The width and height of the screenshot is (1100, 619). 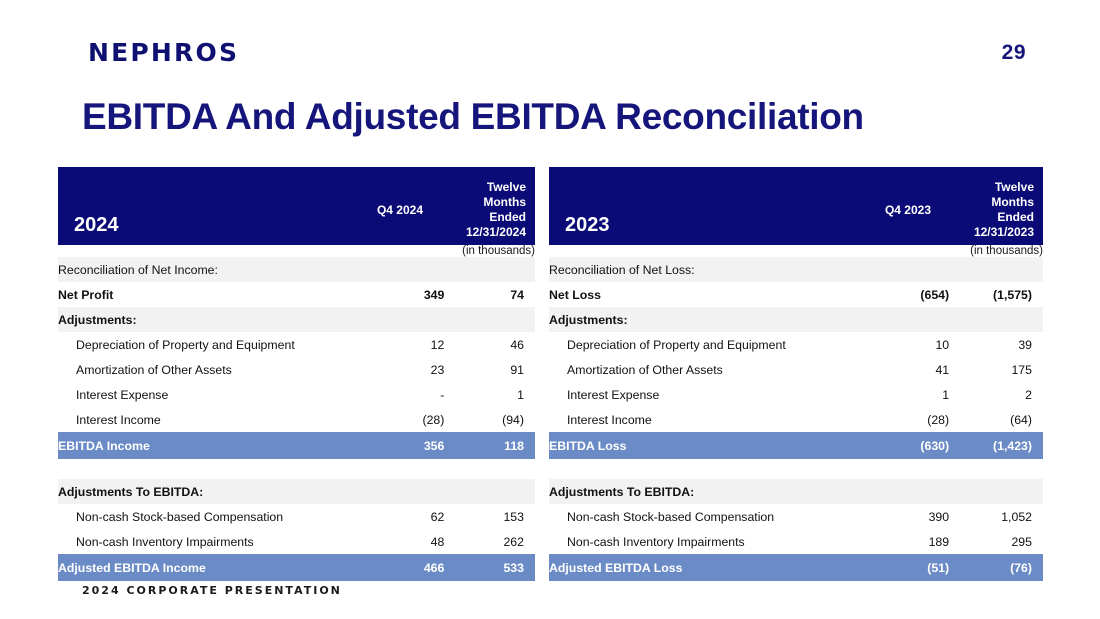 I want to click on table-row: Interest Income (28) (64), so click(x=796, y=419).